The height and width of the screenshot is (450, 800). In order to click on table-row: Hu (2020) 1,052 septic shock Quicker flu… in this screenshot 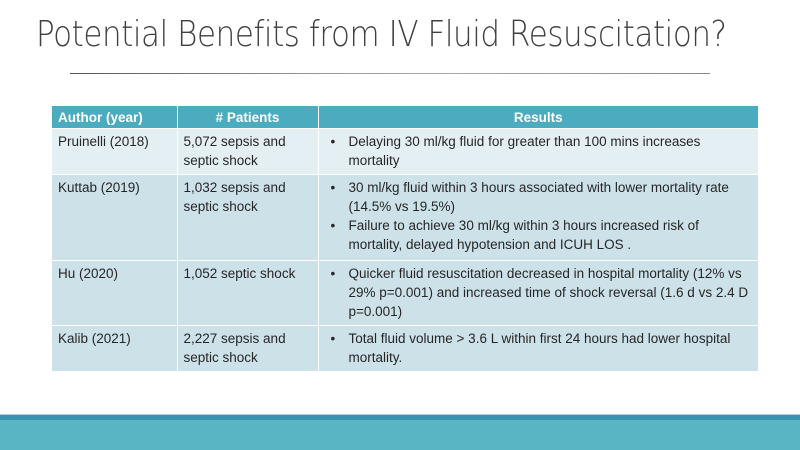, I will do `click(405, 293)`.